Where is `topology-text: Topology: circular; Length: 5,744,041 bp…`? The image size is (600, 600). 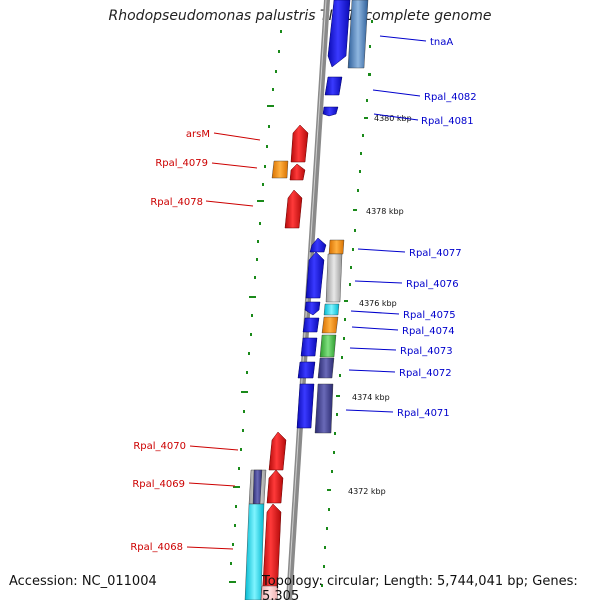
topology-text: Topology: circular; Length: 5,744,041 bp… is located at coordinates (420, 587).